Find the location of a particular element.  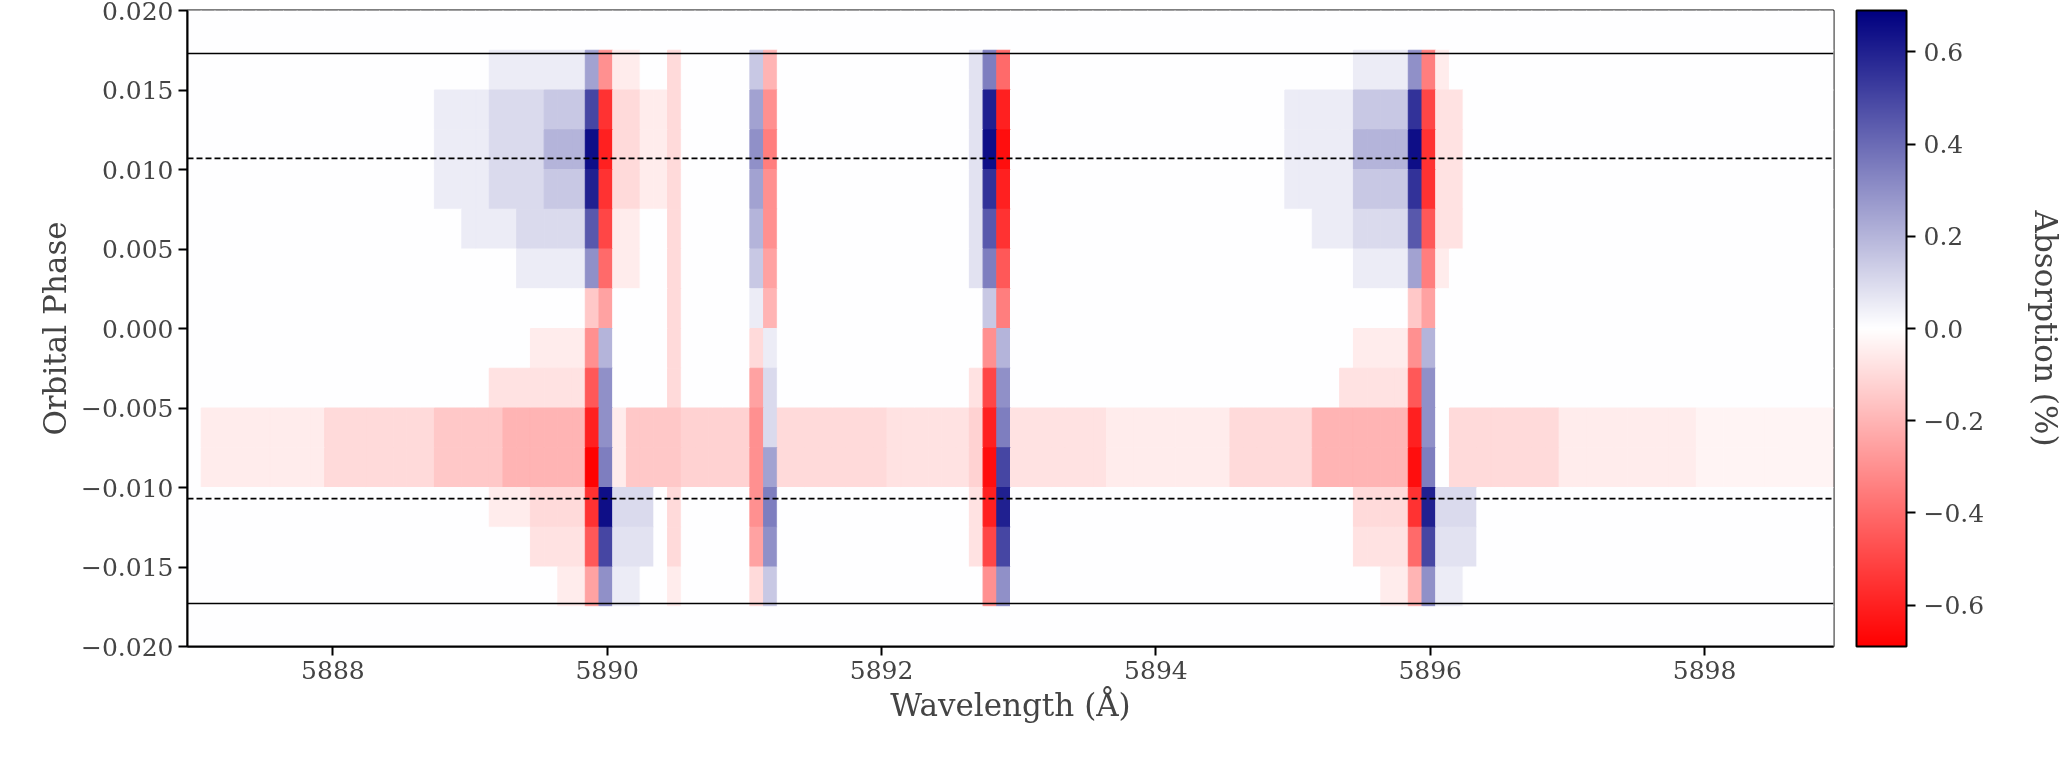

color-bar-label: 0.0 is located at coordinates (1943, 329).